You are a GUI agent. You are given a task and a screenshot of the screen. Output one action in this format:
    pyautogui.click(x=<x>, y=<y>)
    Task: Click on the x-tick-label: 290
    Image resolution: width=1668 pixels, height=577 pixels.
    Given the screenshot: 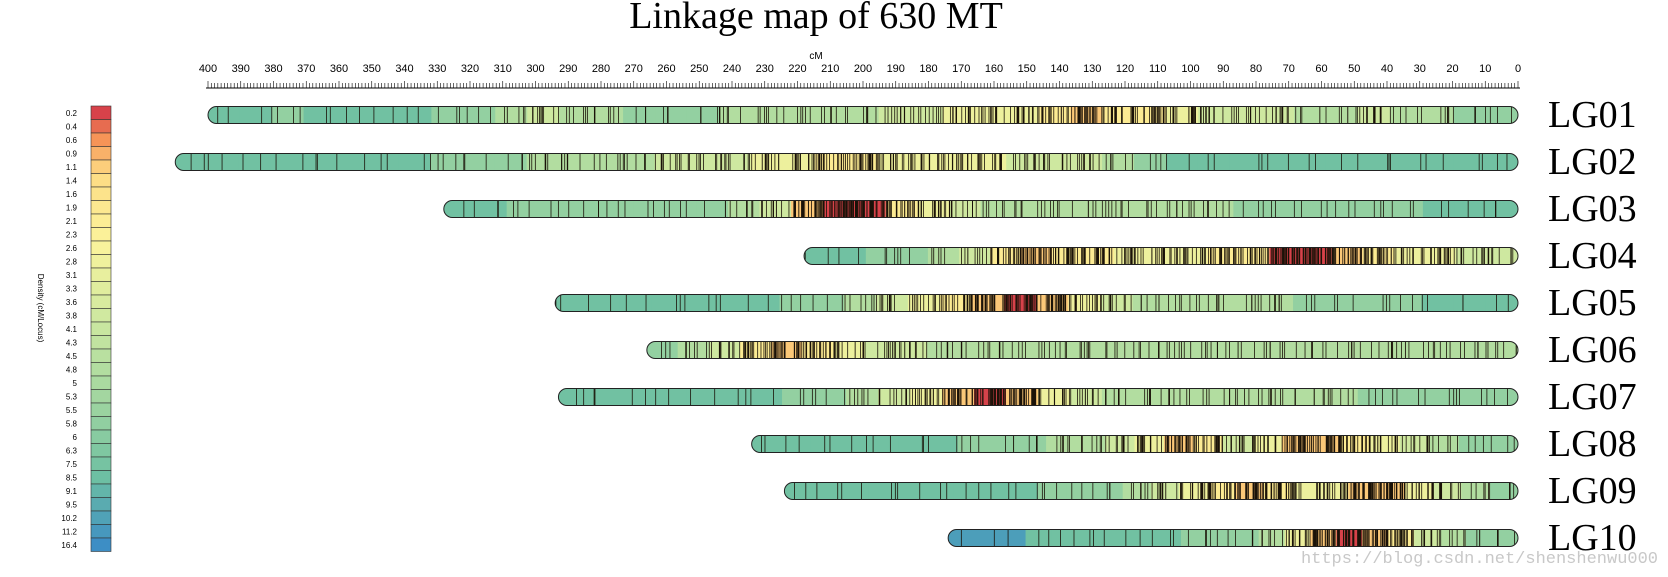 What is the action you would take?
    pyautogui.click(x=568, y=69)
    